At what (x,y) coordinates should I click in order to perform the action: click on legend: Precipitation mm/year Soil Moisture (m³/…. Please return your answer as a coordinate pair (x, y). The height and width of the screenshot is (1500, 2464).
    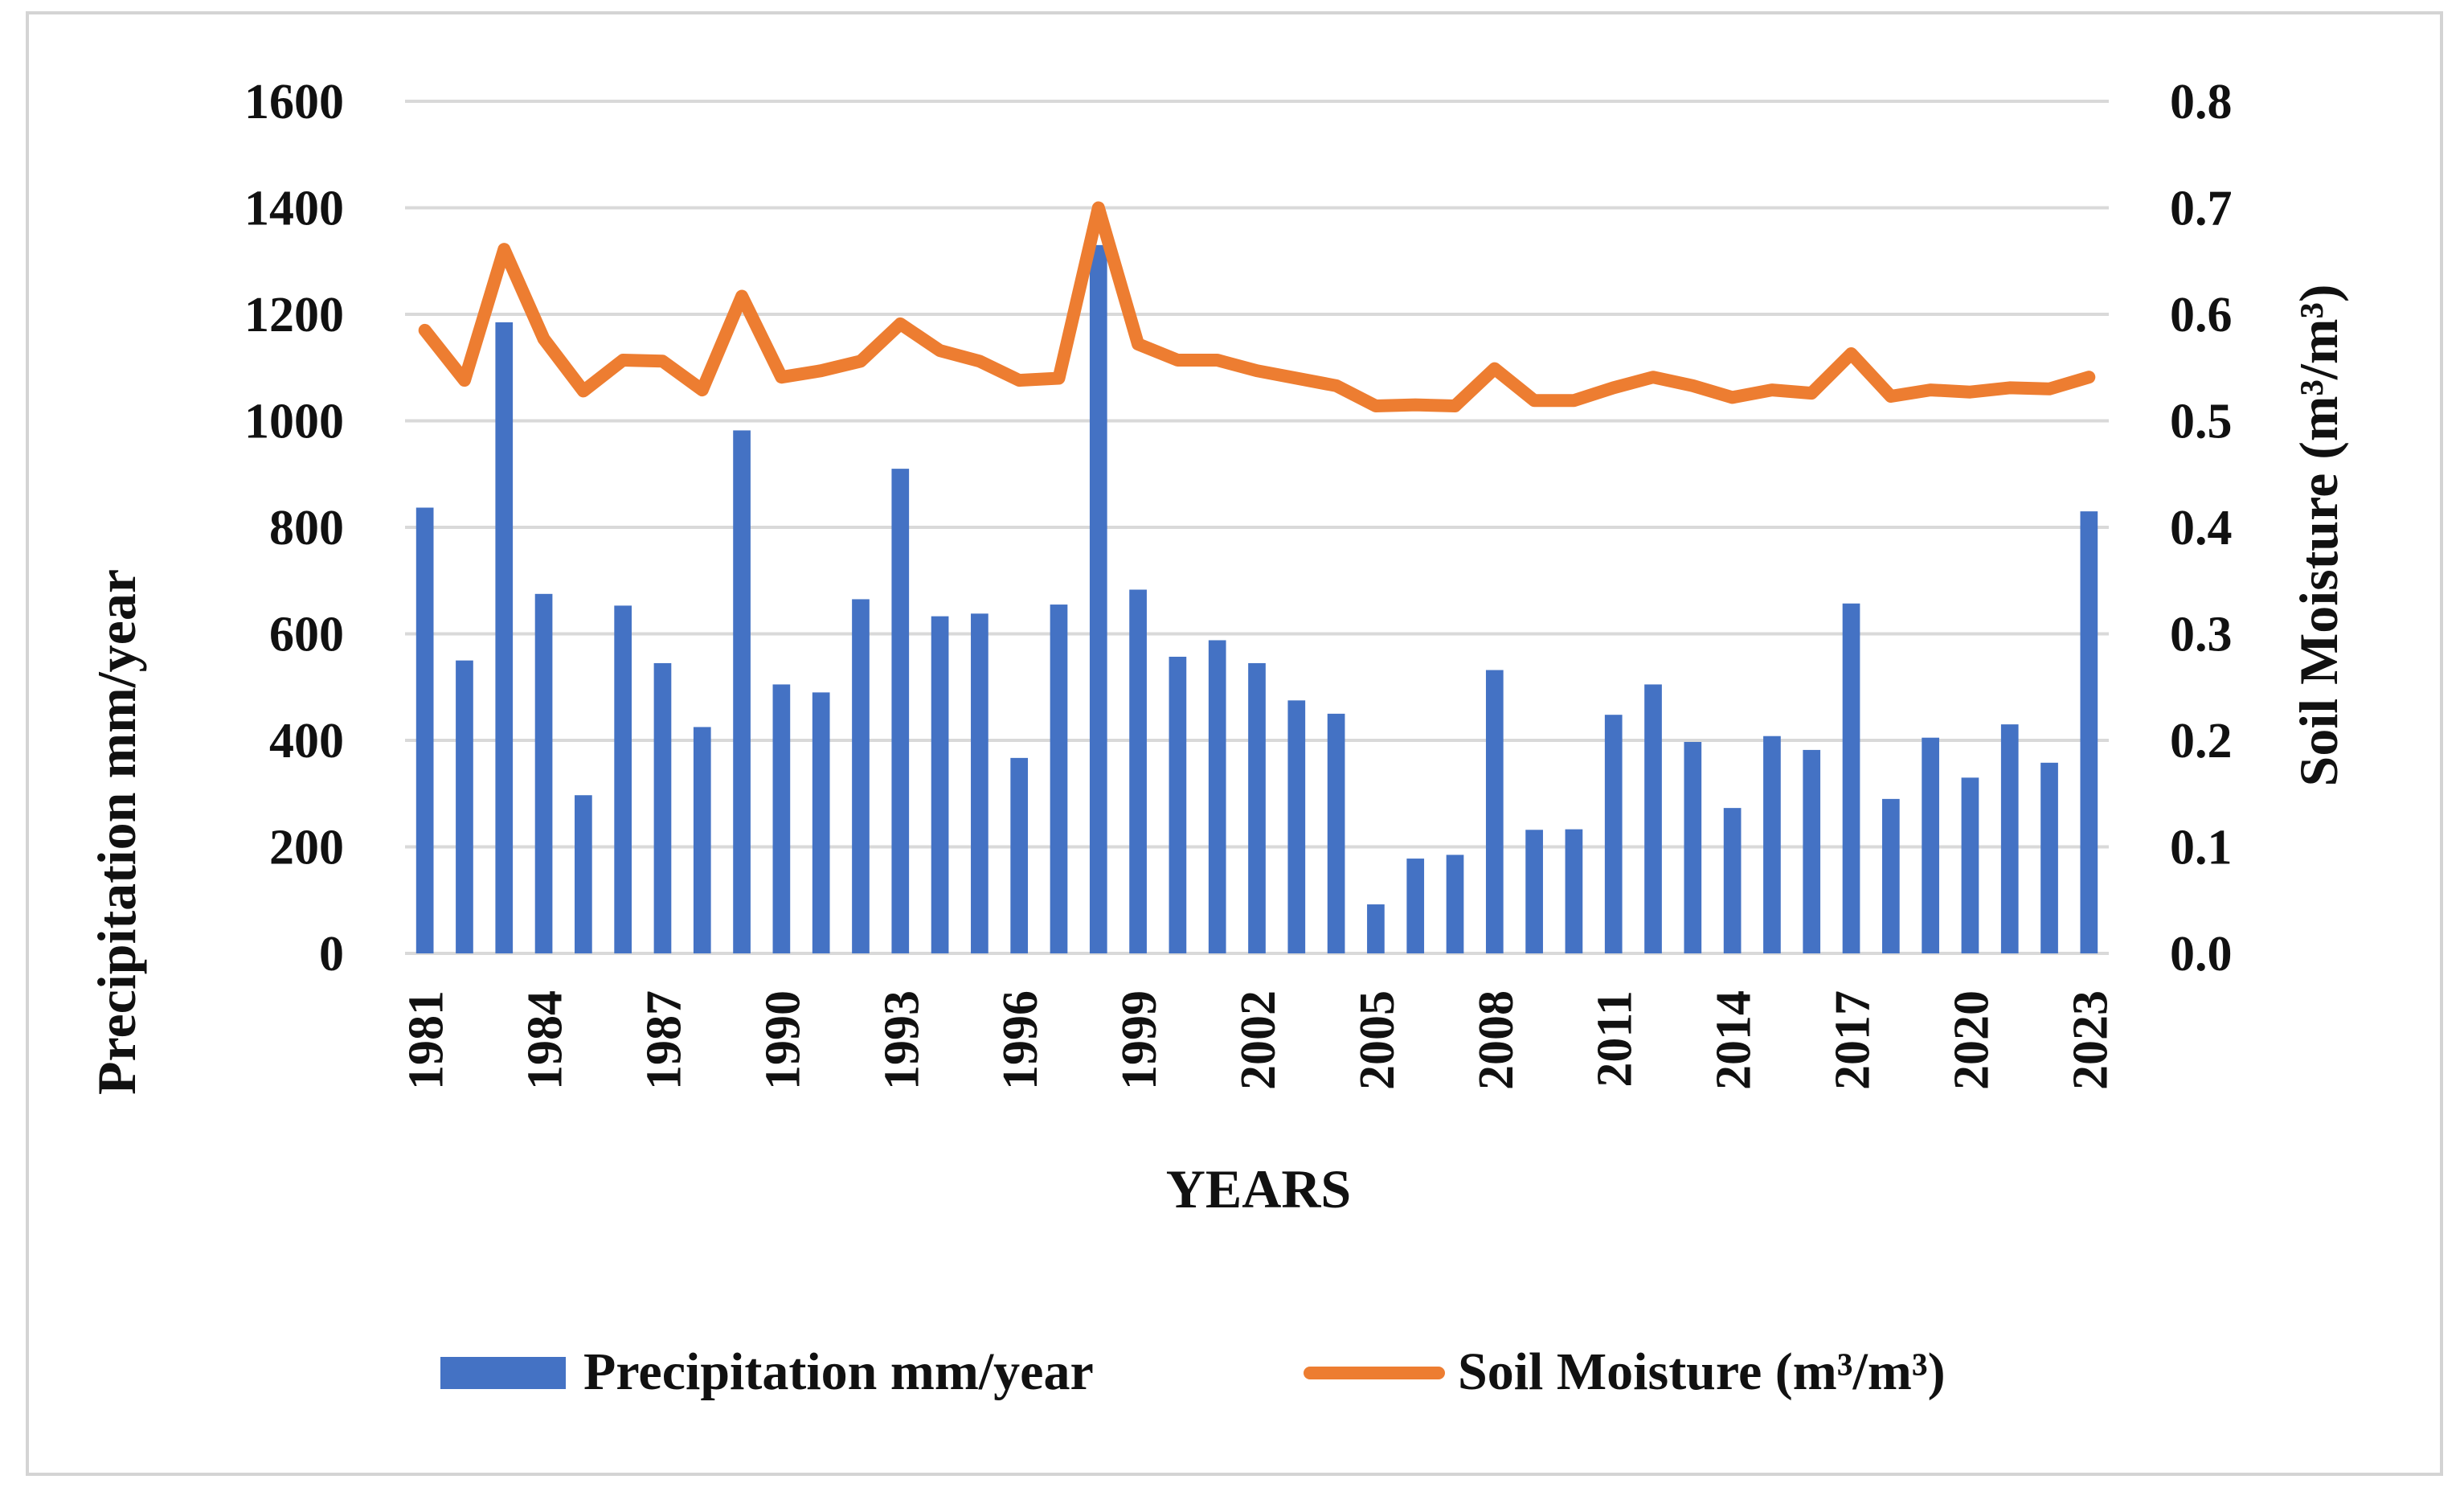
    Looking at the image, I should click on (1193, 1371).